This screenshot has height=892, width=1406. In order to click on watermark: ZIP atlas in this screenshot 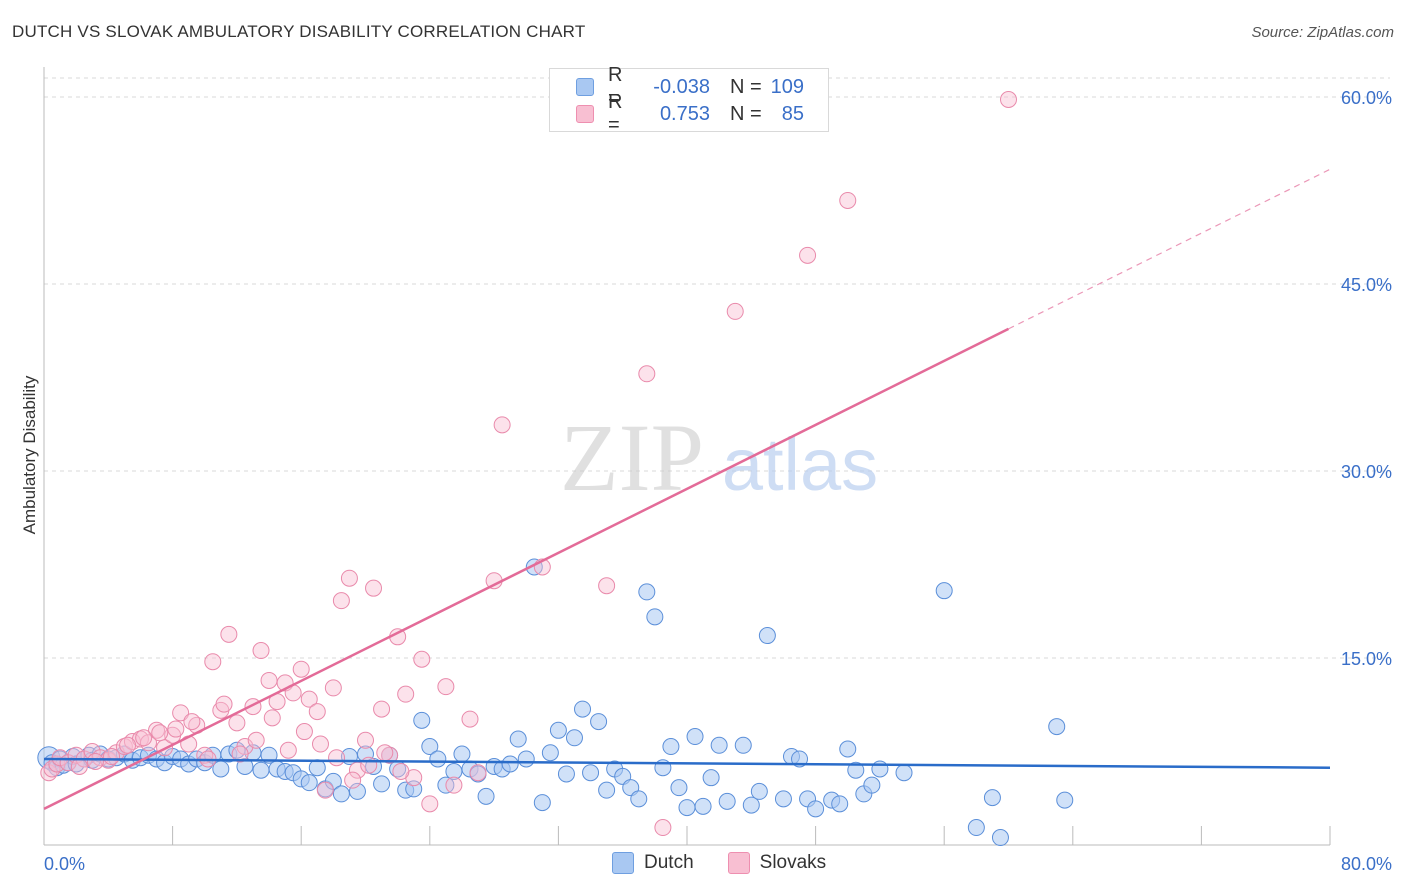, I will do `click(719, 457)`.